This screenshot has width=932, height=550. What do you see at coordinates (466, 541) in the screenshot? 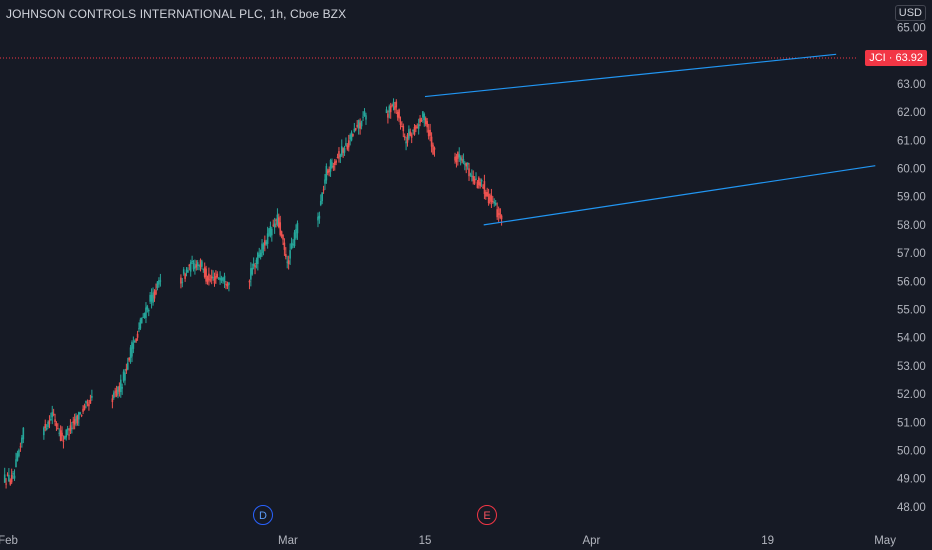
I see `time-axis: FebMar15Apr19May101724Jun` at bounding box center [466, 541].